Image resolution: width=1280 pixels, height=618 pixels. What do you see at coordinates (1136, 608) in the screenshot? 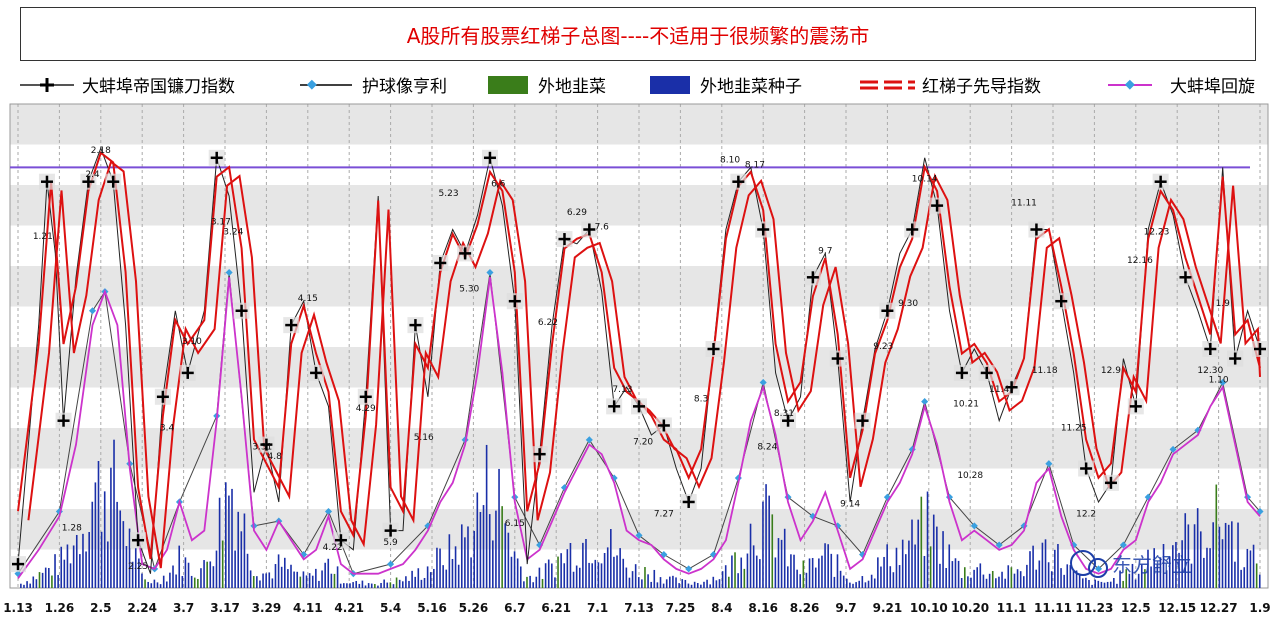
I see `x-tick-label: 12.5` at bounding box center [1136, 608].